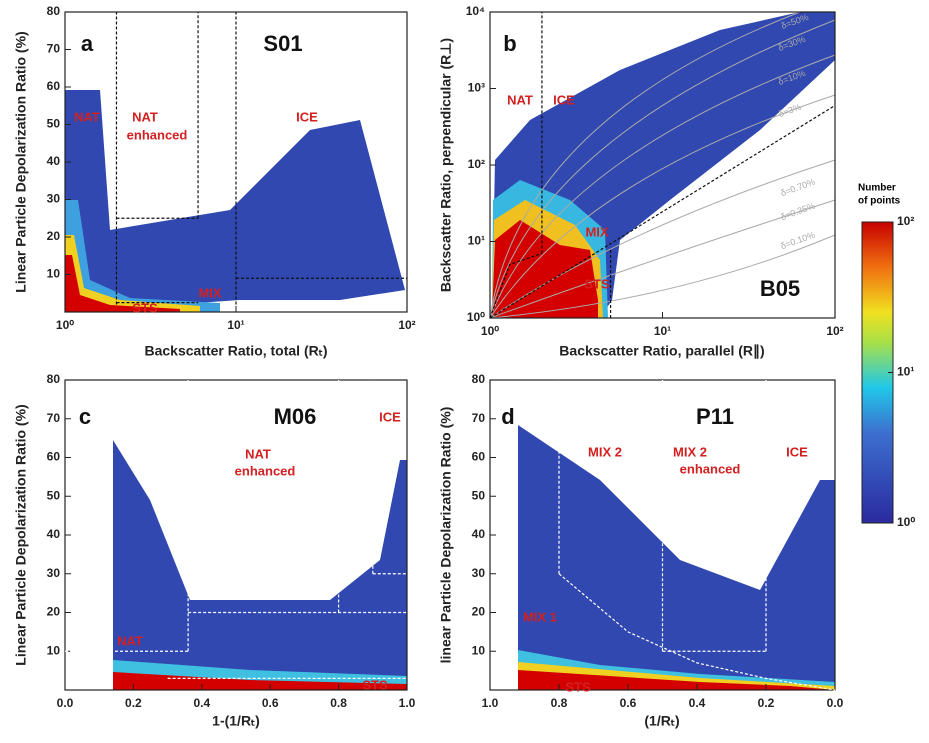  What do you see at coordinates (476, 88) in the screenshot?
I see `y-tick-label: 10³` at bounding box center [476, 88].